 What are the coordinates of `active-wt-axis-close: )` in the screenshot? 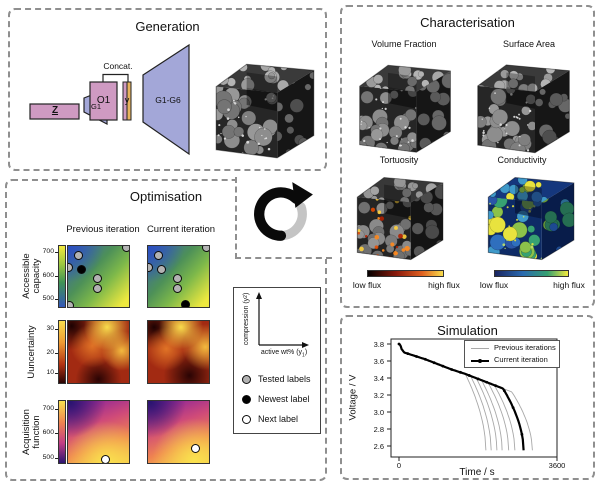 It's located at (306, 352).